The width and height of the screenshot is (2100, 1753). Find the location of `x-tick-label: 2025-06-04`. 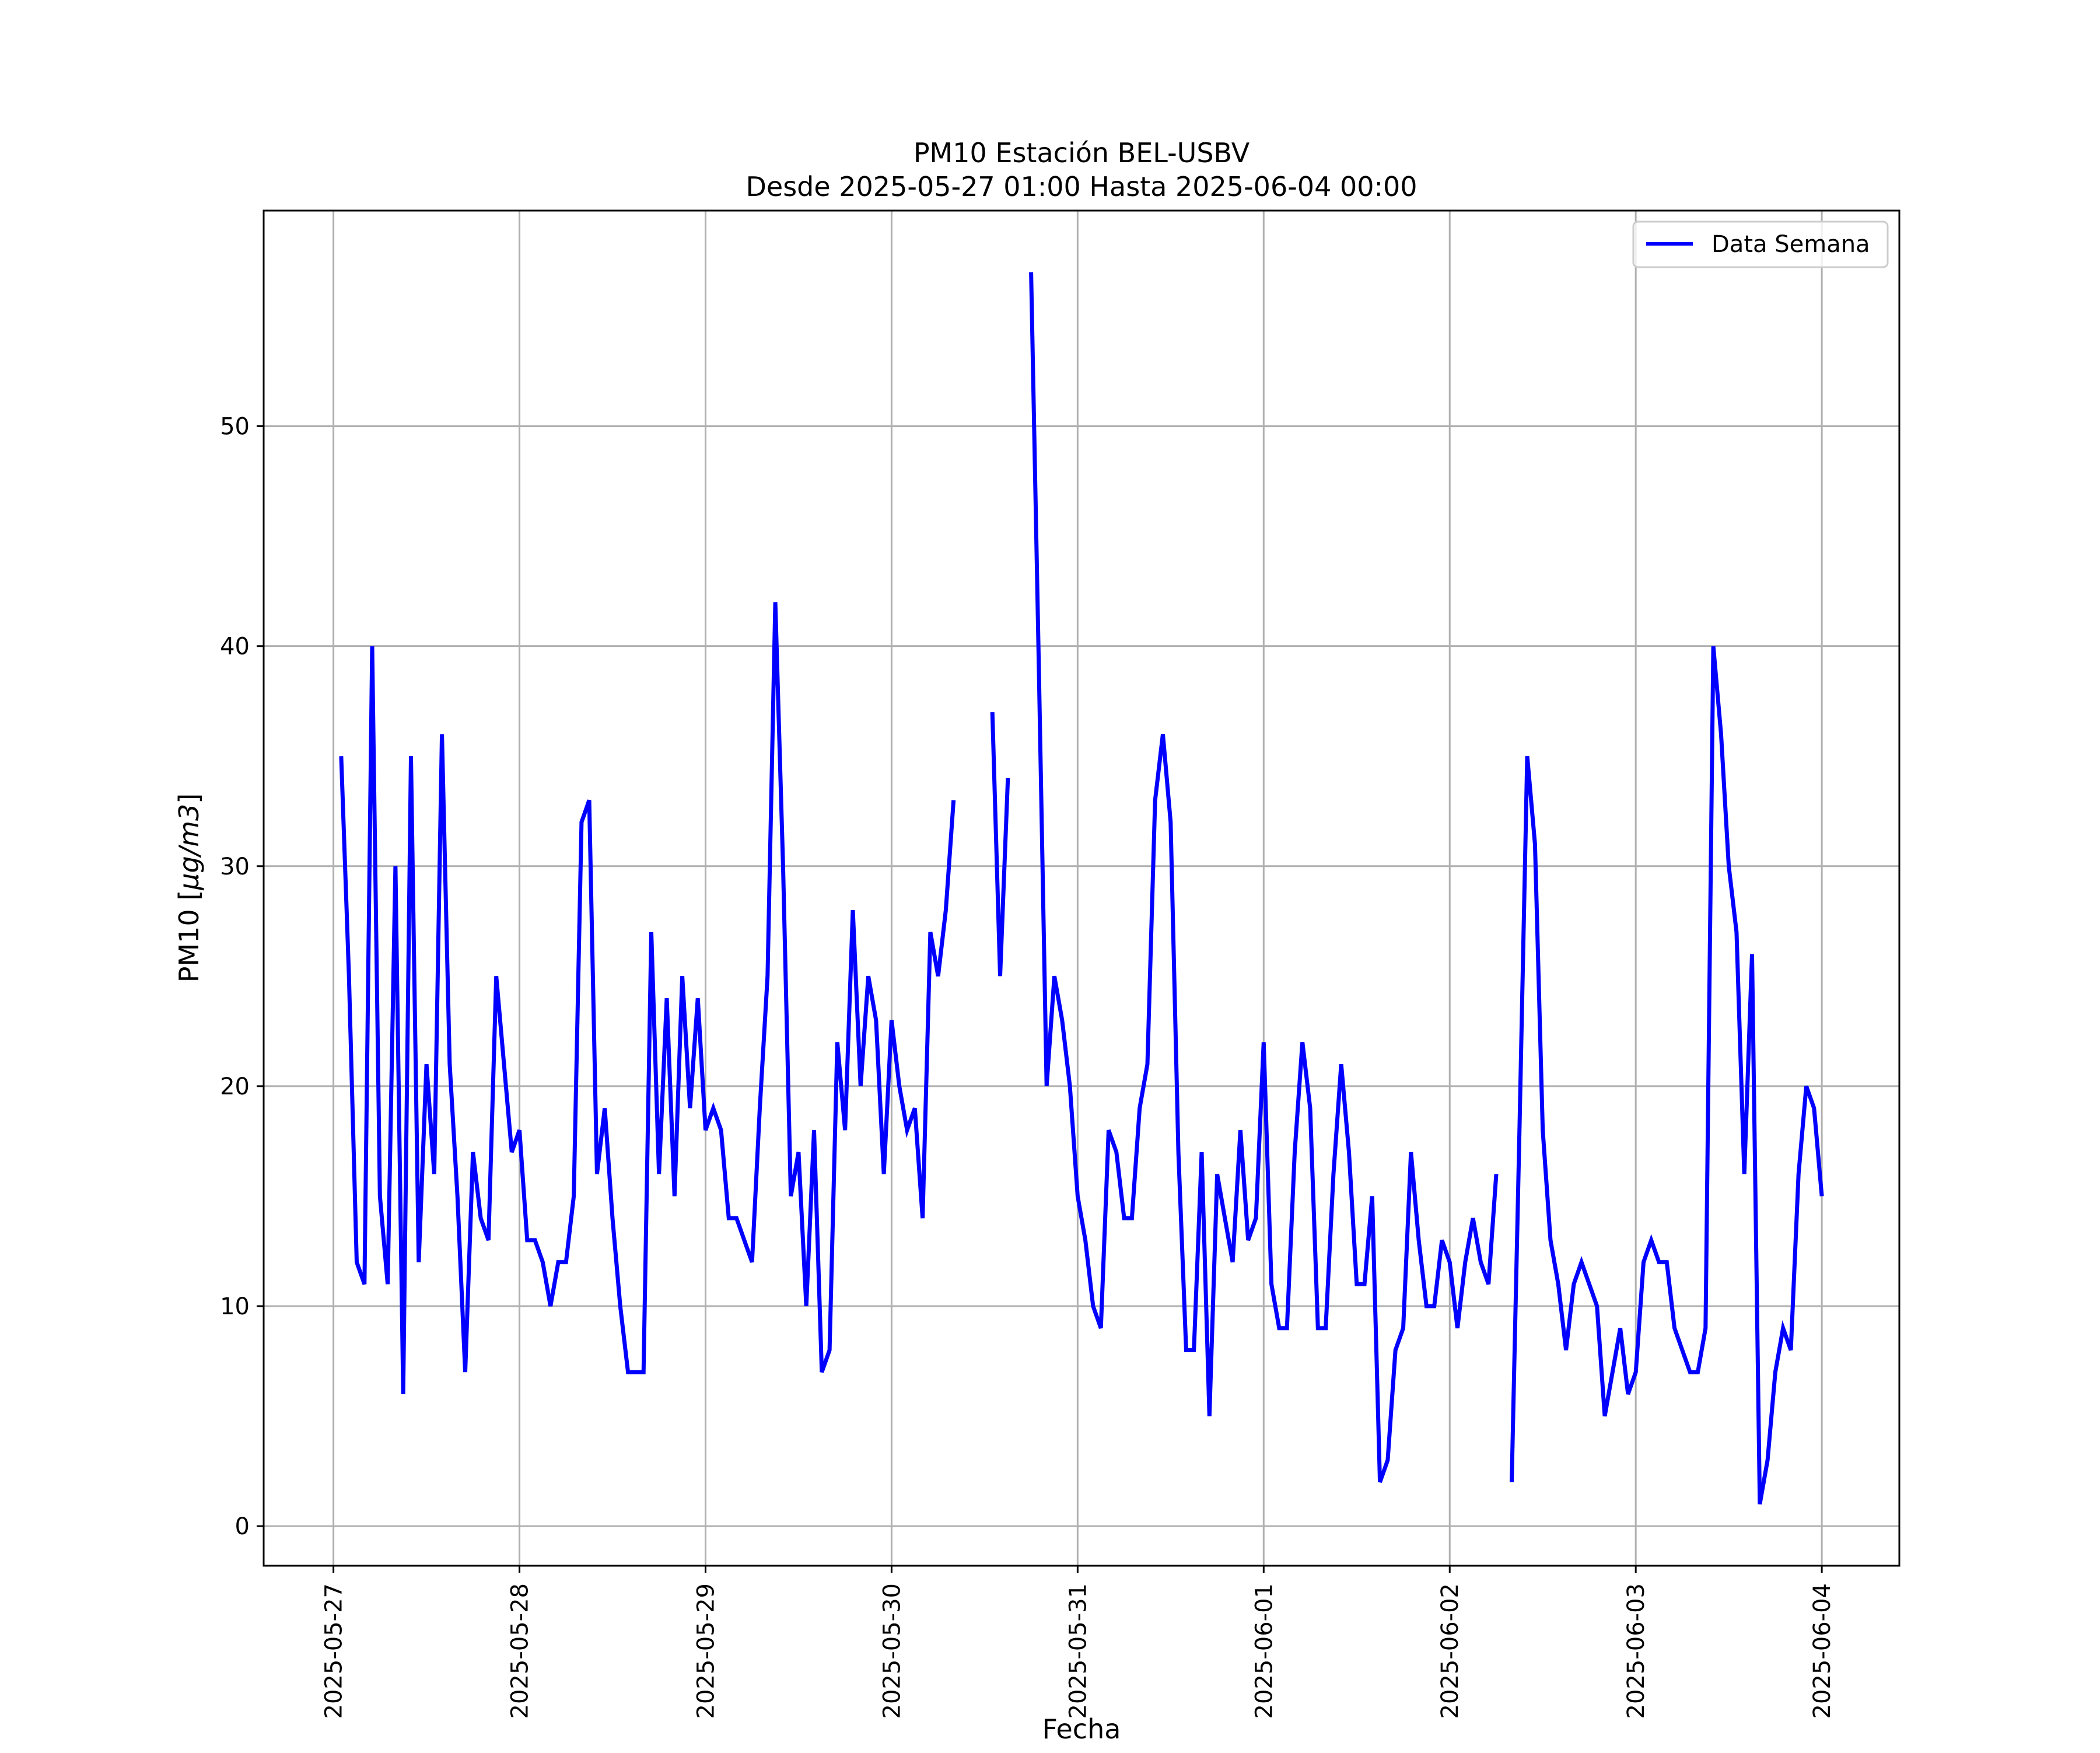

x-tick-label: 2025-06-04 is located at coordinates (1822, 1651).